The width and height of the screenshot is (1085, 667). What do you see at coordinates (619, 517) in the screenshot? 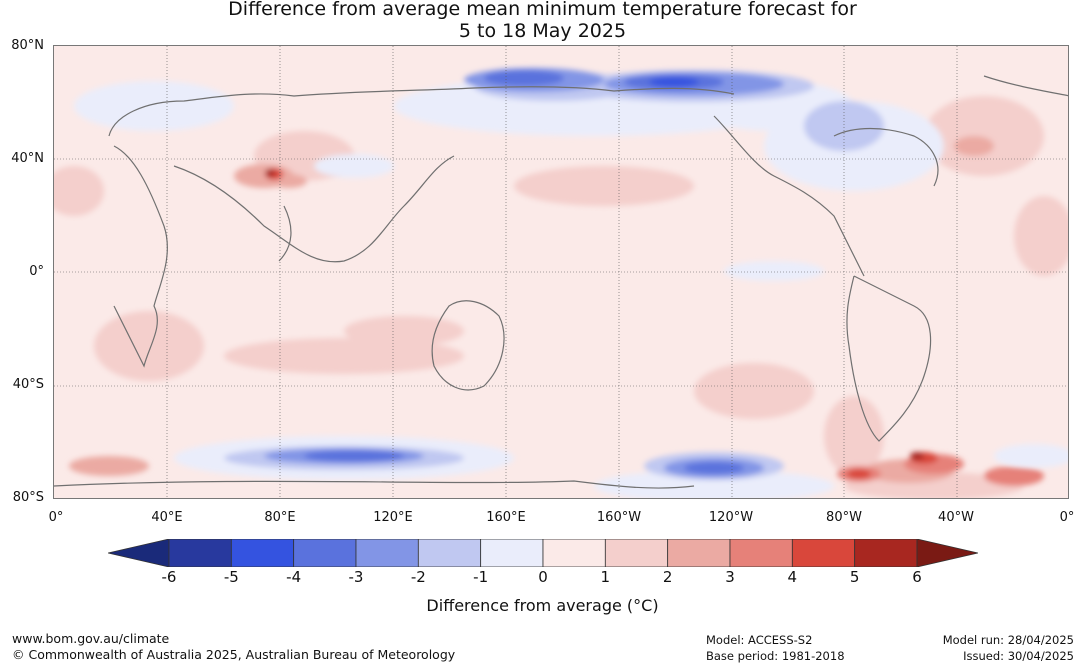
I see `lon-label-160w: 160°W` at bounding box center [619, 517].